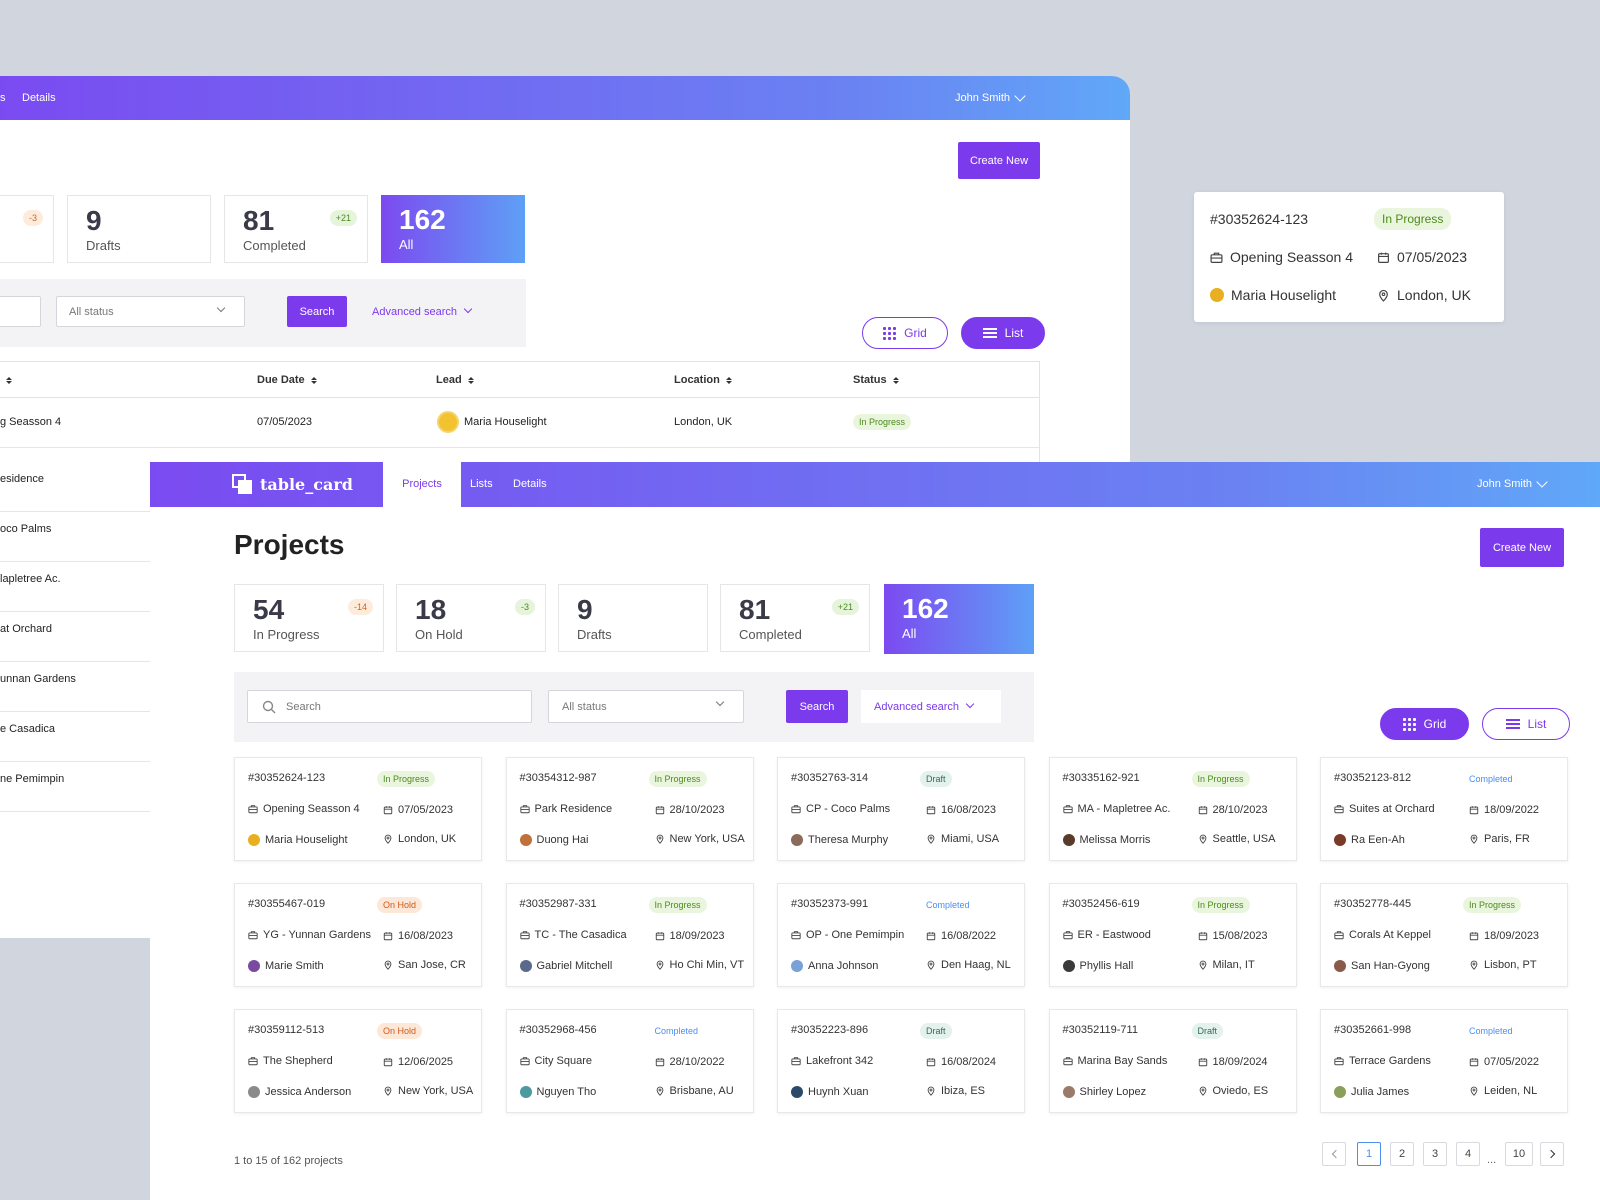 The width and height of the screenshot is (1600, 1200). Describe the element at coordinates (990, 98) in the screenshot. I see `back-user-menu: John Smith` at that location.